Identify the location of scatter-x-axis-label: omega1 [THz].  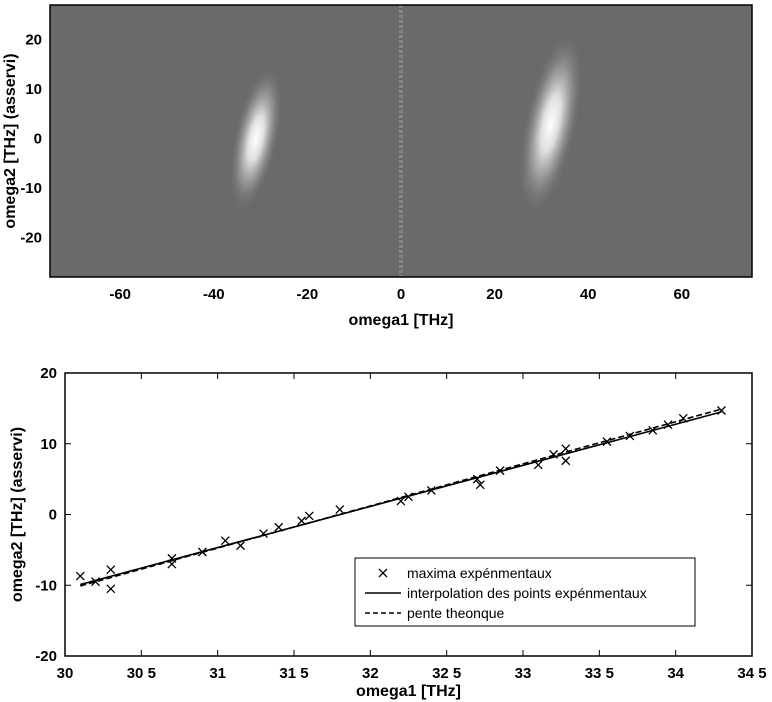
(408, 691).